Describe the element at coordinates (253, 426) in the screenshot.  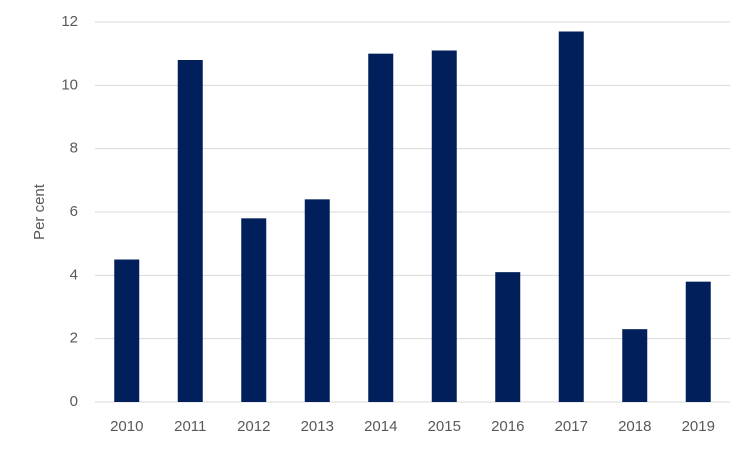
I see `x-tick-label: 2012` at that location.